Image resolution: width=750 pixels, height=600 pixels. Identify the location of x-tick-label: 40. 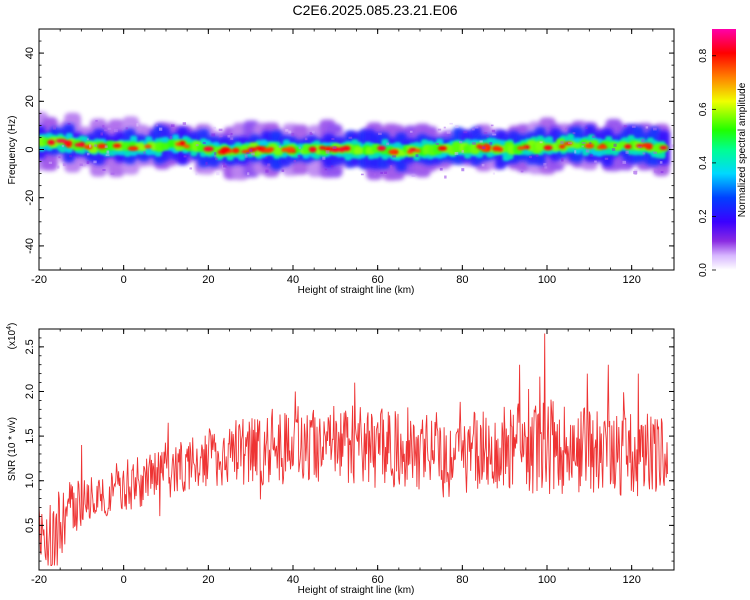
(293, 280).